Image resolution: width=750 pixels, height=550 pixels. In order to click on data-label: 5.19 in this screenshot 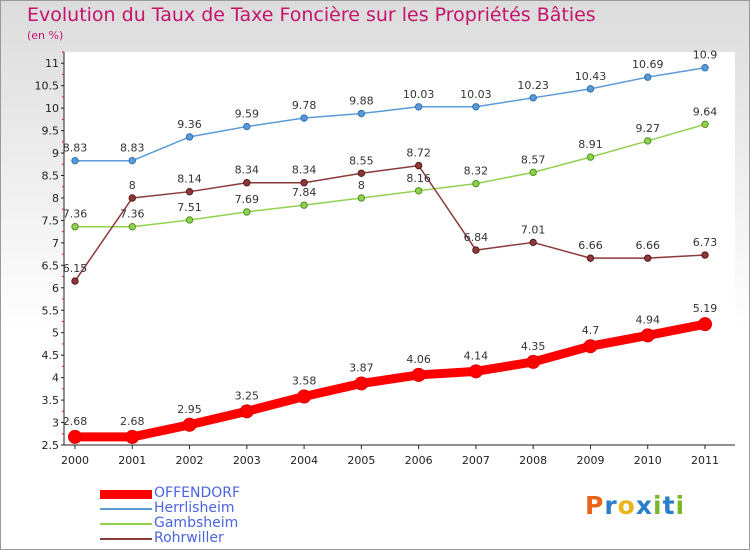, I will do `click(705, 308)`.